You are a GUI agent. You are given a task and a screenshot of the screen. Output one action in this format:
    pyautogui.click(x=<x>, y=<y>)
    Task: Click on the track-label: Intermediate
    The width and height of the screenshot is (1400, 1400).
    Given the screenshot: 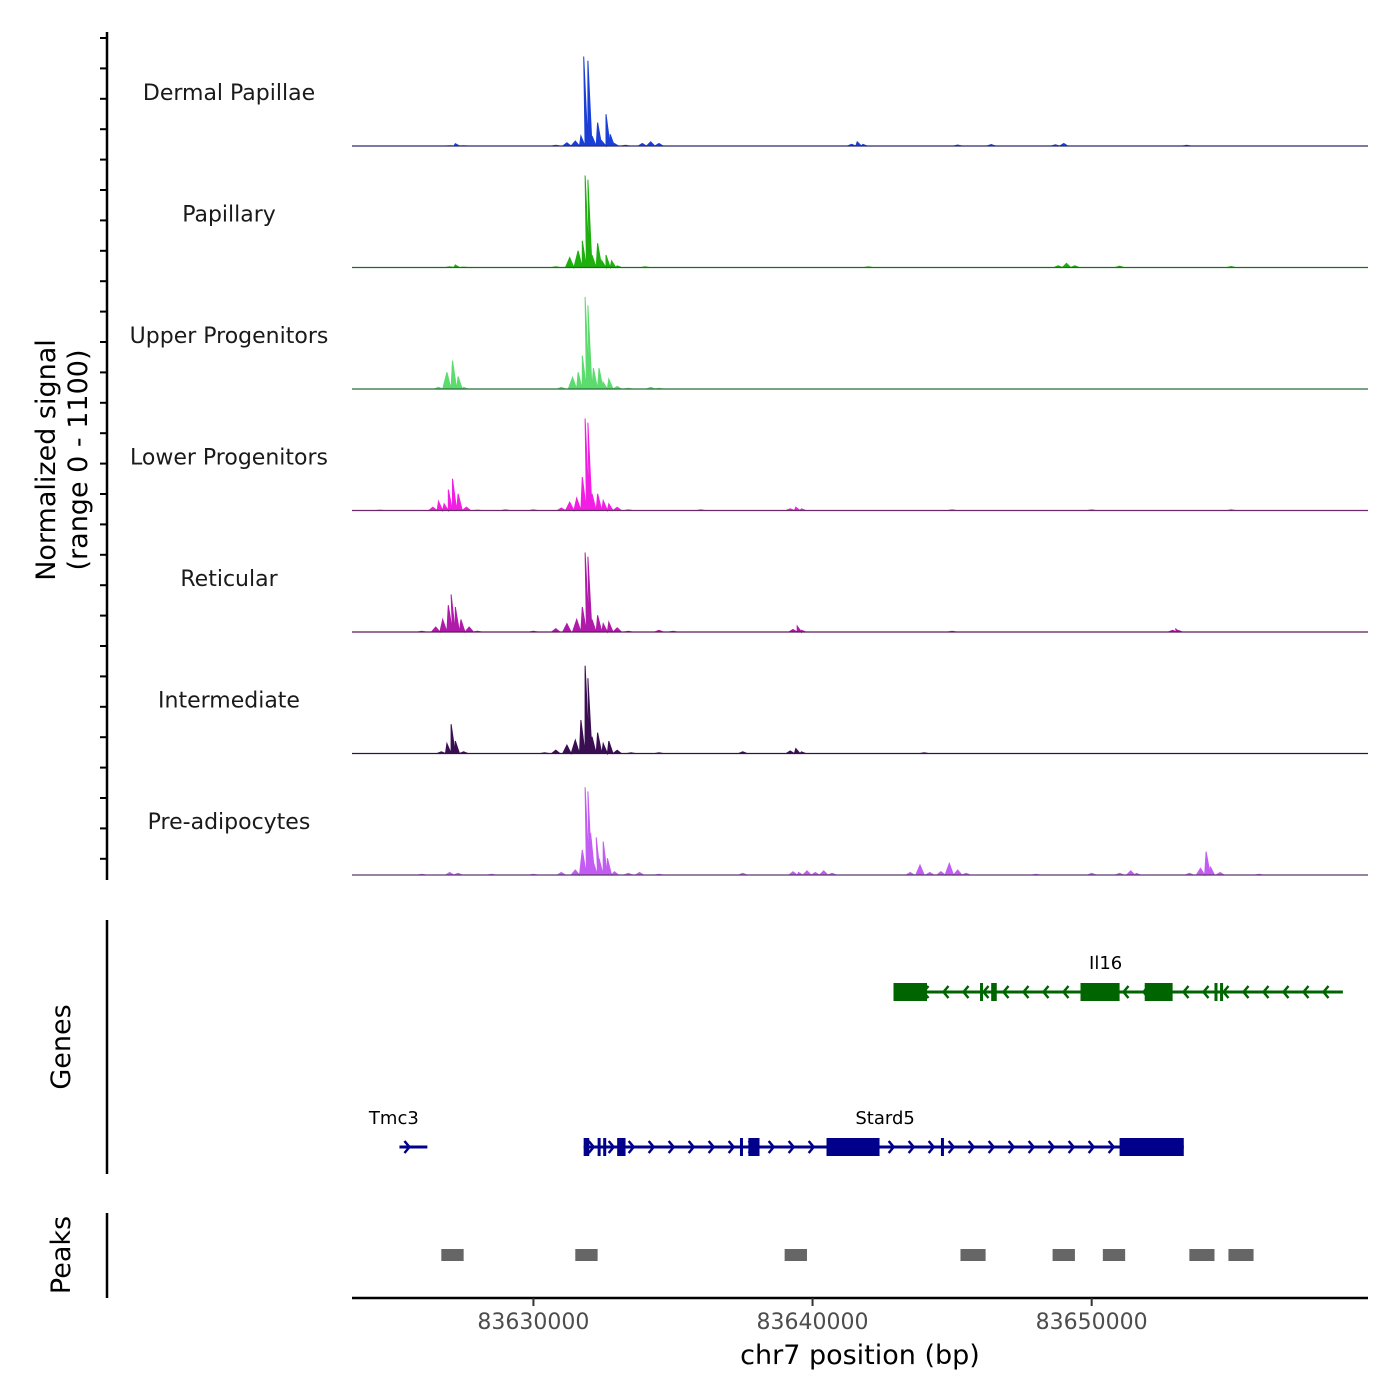 What is the action you would take?
    pyautogui.click(x=229, y=701)
    